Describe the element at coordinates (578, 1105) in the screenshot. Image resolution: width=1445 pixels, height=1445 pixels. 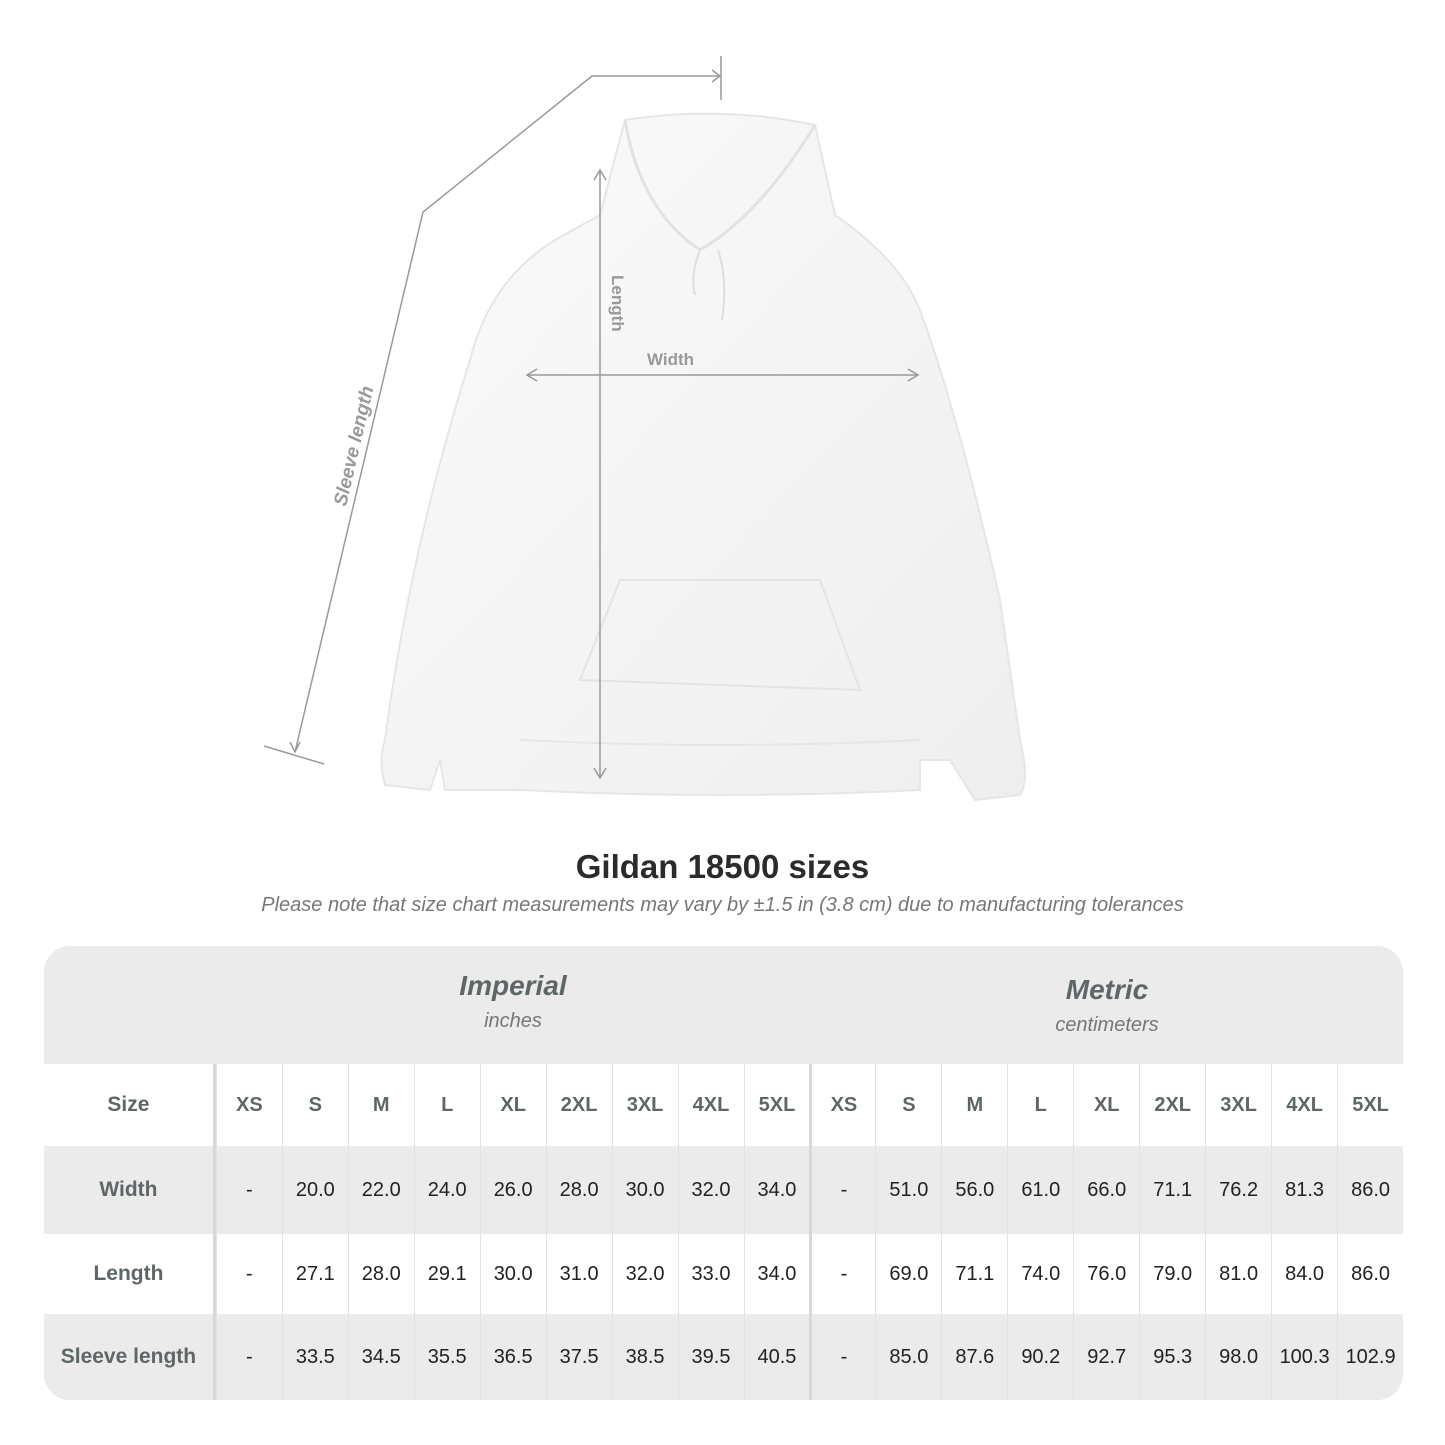
I see `imperial-size-2XL: 2XL` at that location.